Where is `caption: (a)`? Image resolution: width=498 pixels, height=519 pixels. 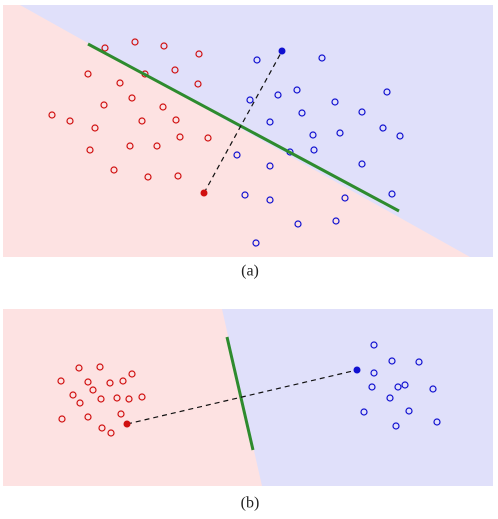 caption: (a) is located at coordinates (250, 271).